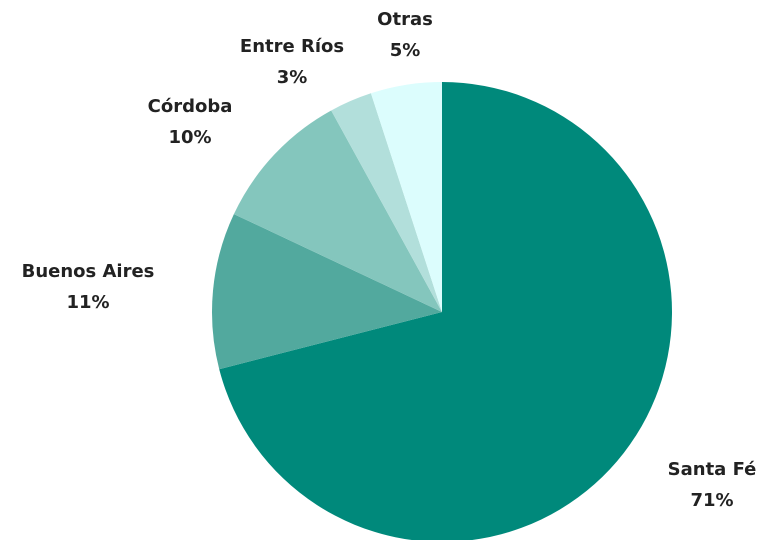 This screenshot has height=540, width=765. What do you see at coordinates (405, 19) in the screenshot?
I see `slice-label-name: Otras` at bounding box center [405, 19].